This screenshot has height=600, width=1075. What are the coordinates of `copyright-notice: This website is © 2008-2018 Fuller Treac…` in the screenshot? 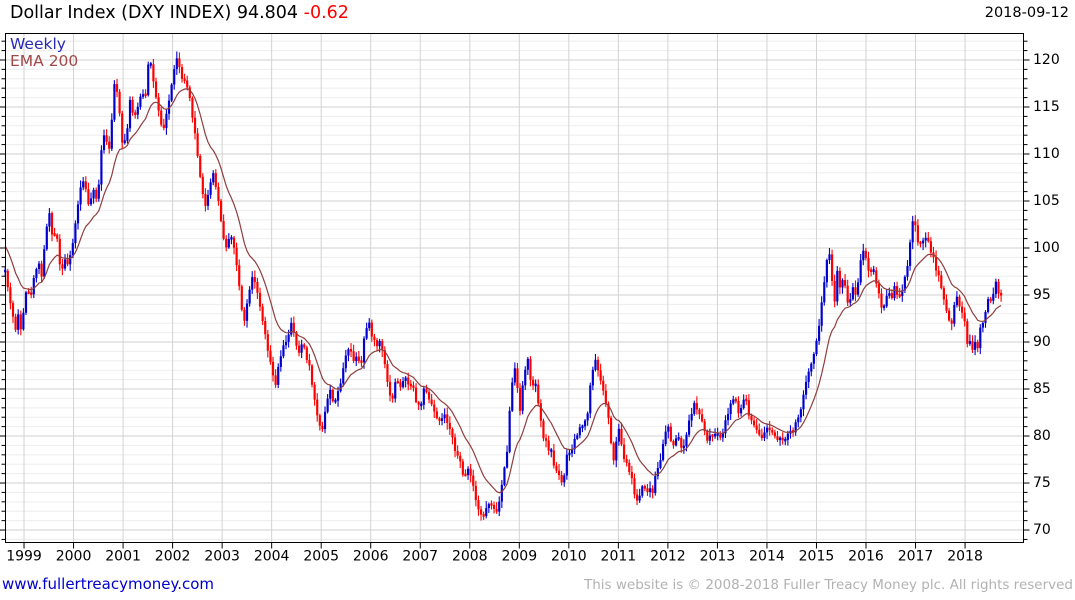 It's located at (828, 585).